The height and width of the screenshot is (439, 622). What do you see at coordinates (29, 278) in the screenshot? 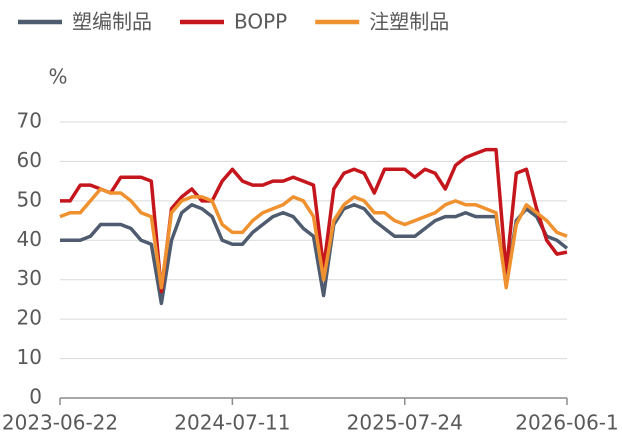
I see `y-tick-label: 30` at bounding box center [29, 278].